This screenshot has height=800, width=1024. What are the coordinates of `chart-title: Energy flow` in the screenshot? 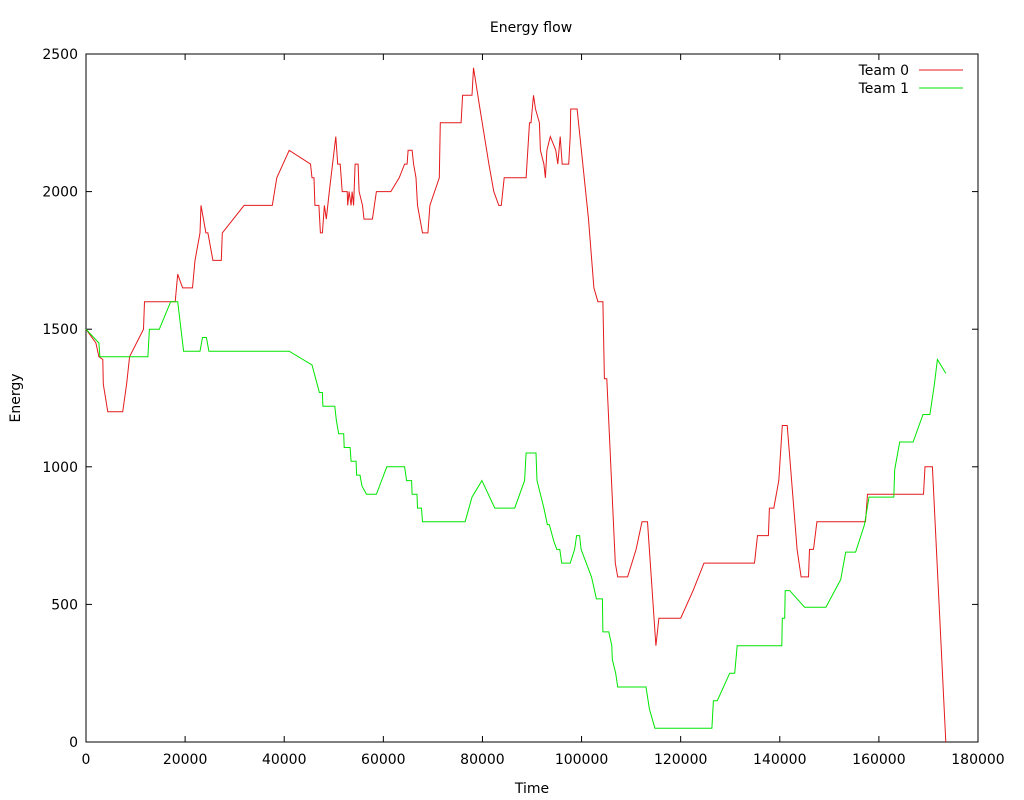 It's located at (531, 28).